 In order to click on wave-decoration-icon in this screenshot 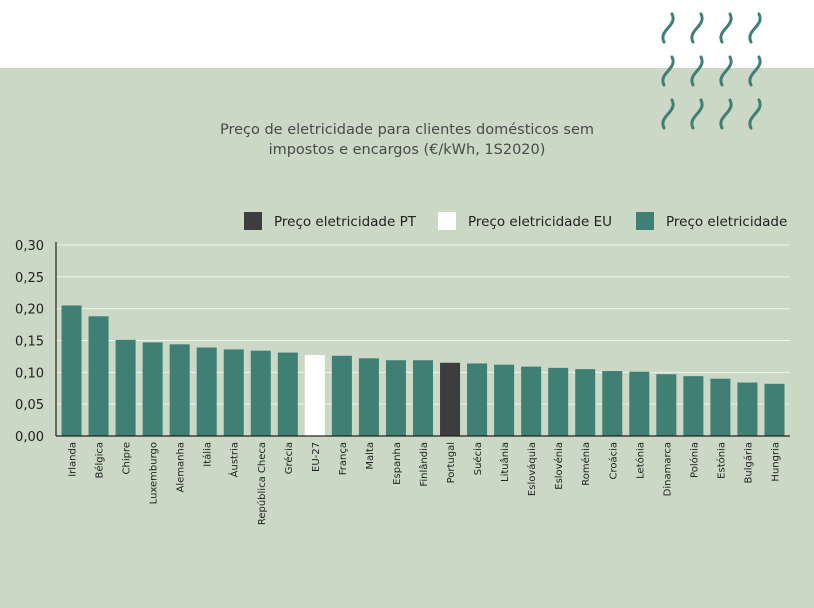, I will do `click(711, 71)`.